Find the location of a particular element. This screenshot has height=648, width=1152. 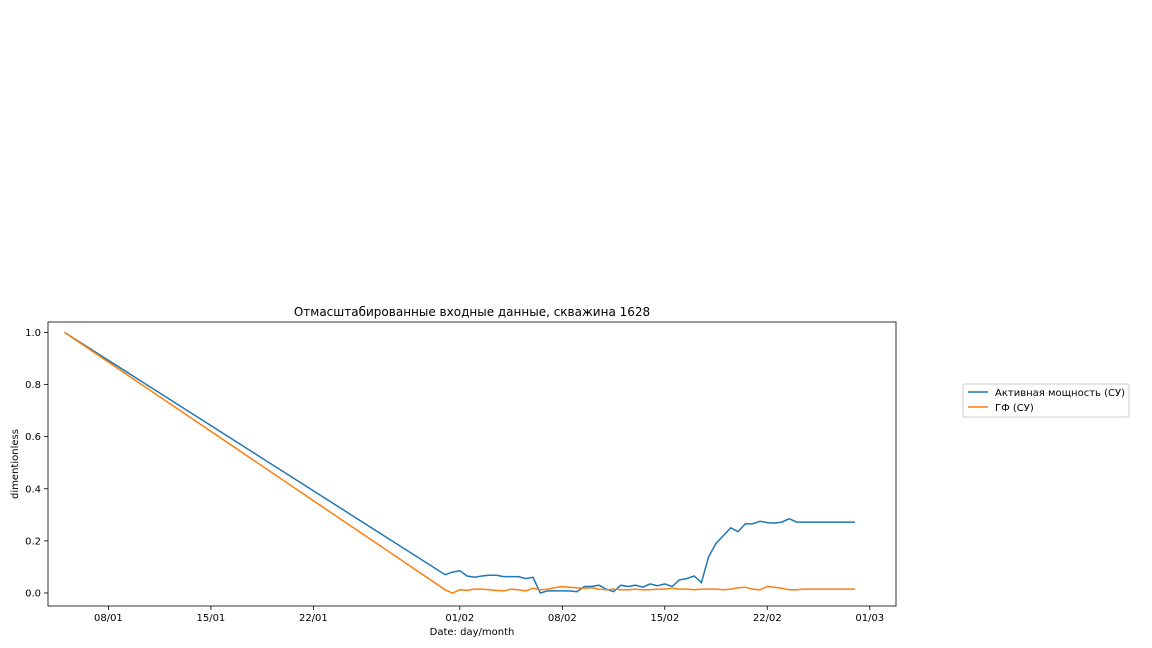

legend-box is located at coordinates (1046, 400).